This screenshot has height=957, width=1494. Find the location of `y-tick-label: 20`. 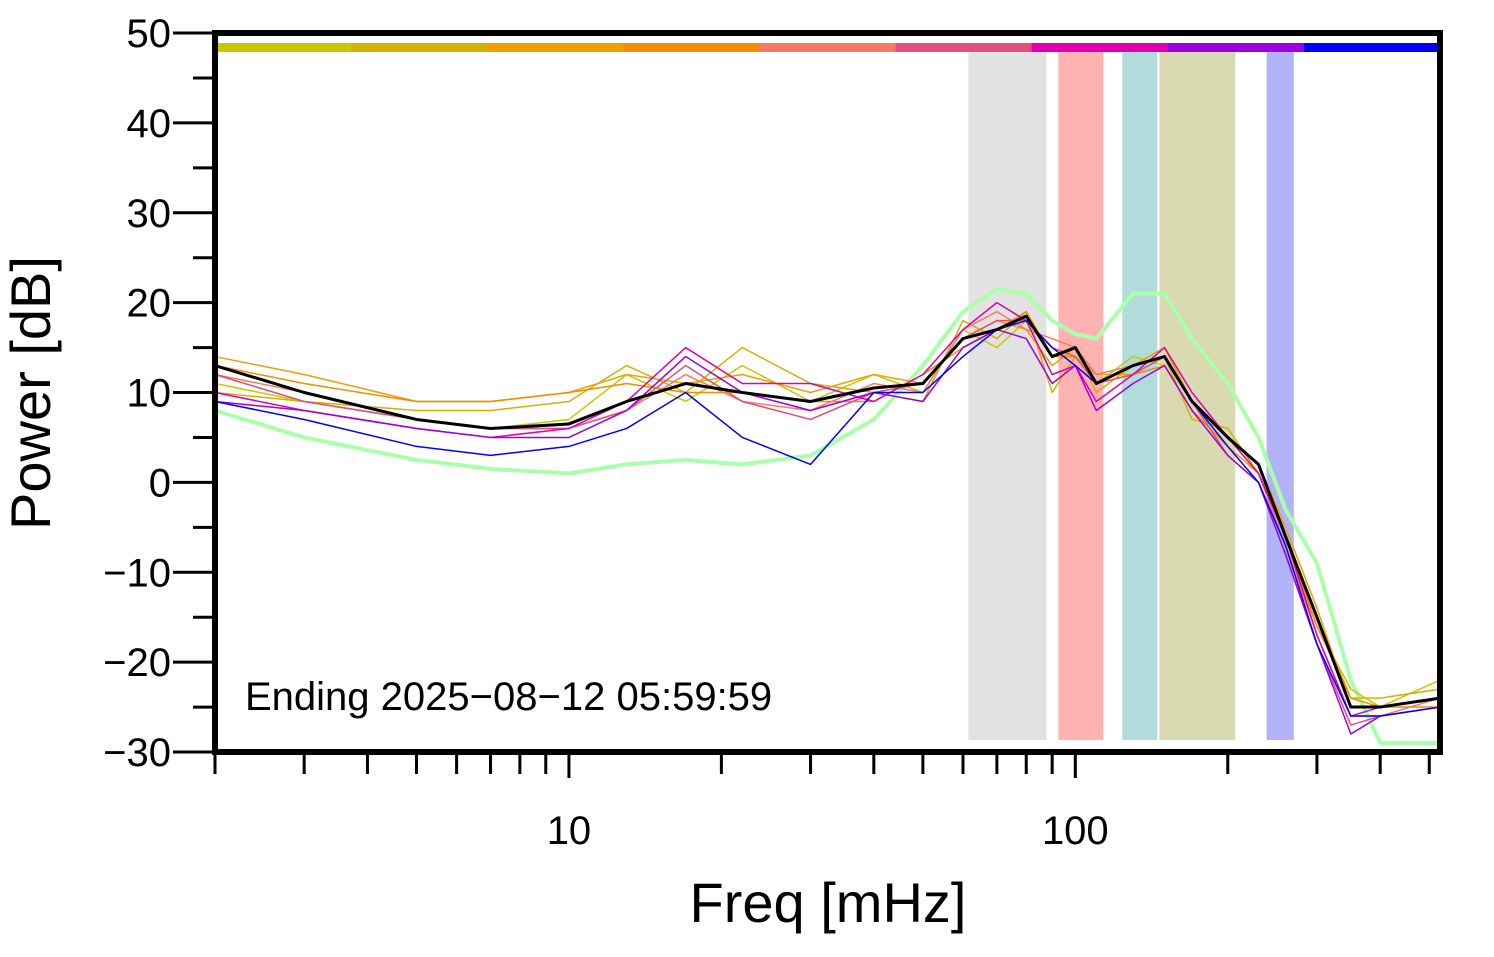

y-tick-label: 20 is located at coordinates (149, 304).